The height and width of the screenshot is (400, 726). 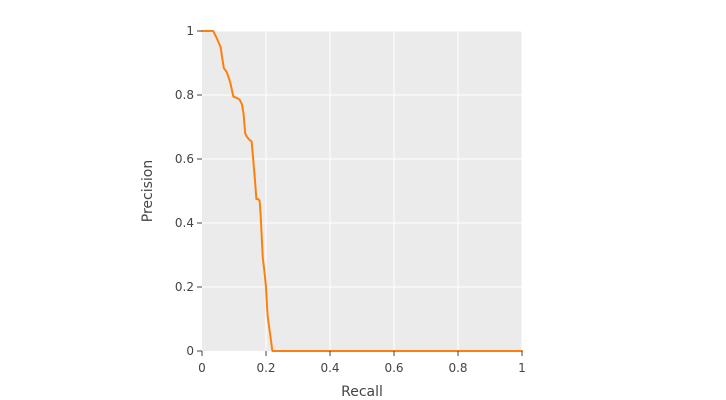 I want to click on x-tick-label: 0.4, so click(x=329, y=368).